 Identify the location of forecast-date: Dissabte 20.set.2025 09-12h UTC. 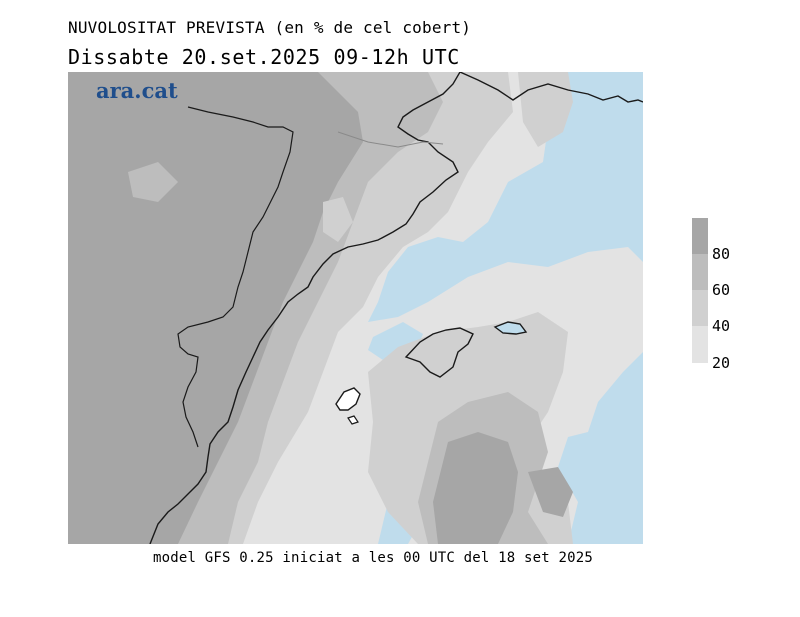
(264, 57).